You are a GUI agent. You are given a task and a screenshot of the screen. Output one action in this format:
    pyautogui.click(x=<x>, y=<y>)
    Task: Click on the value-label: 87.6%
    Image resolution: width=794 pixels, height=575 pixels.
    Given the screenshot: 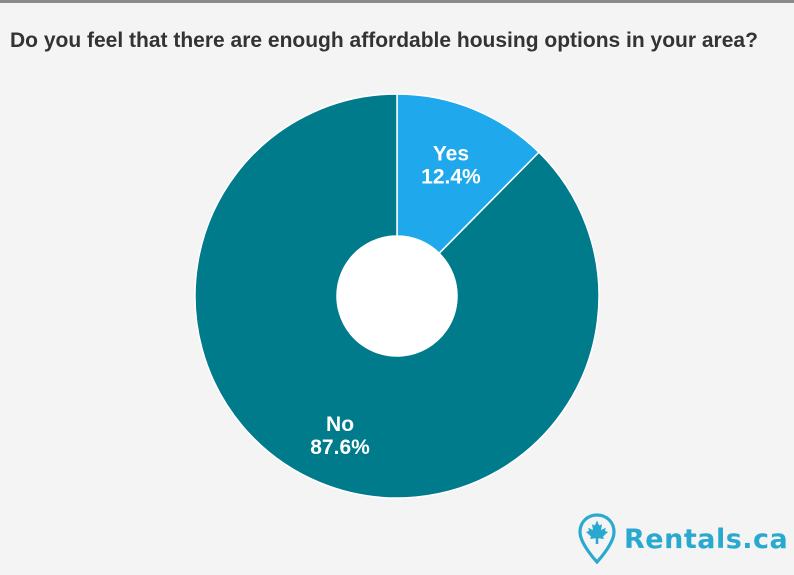 What is the action you would take?
    pyautogui.click(x=340, y=447)
    